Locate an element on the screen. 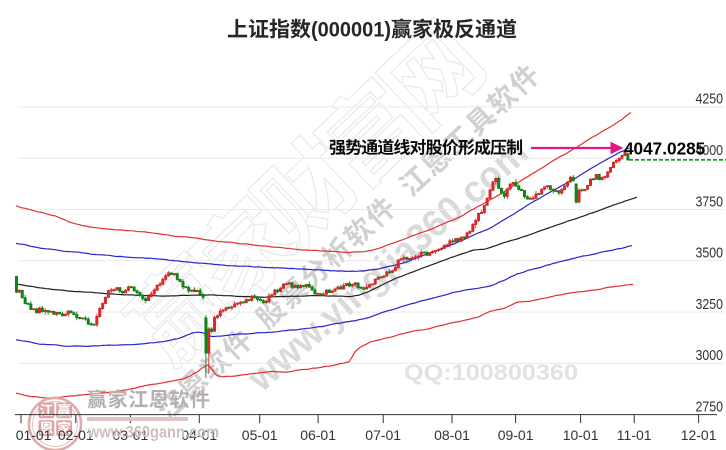 This screenshot has width=726, height=450. svg-text: 08-01 is located at coordinates (452, 435).